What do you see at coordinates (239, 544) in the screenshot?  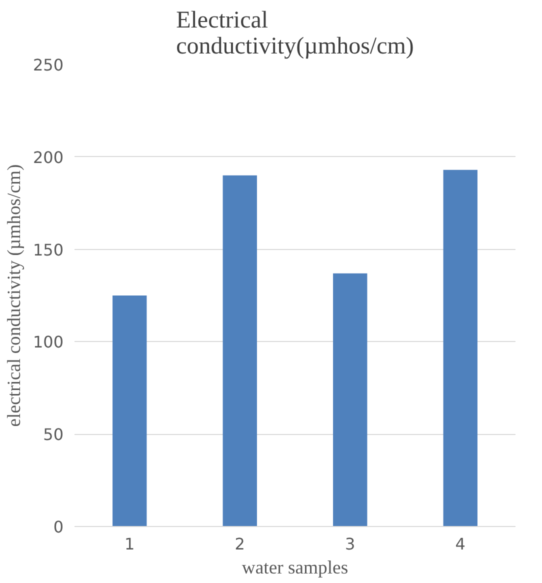 I see `x-tick-label: 2` at bounding box center [239, 544].